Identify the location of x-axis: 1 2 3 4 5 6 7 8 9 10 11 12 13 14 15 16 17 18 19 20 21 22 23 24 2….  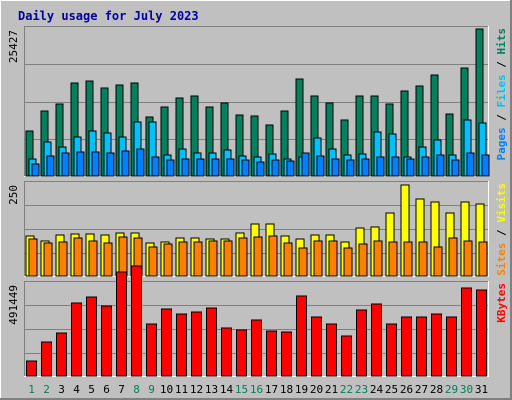
(258, 389).